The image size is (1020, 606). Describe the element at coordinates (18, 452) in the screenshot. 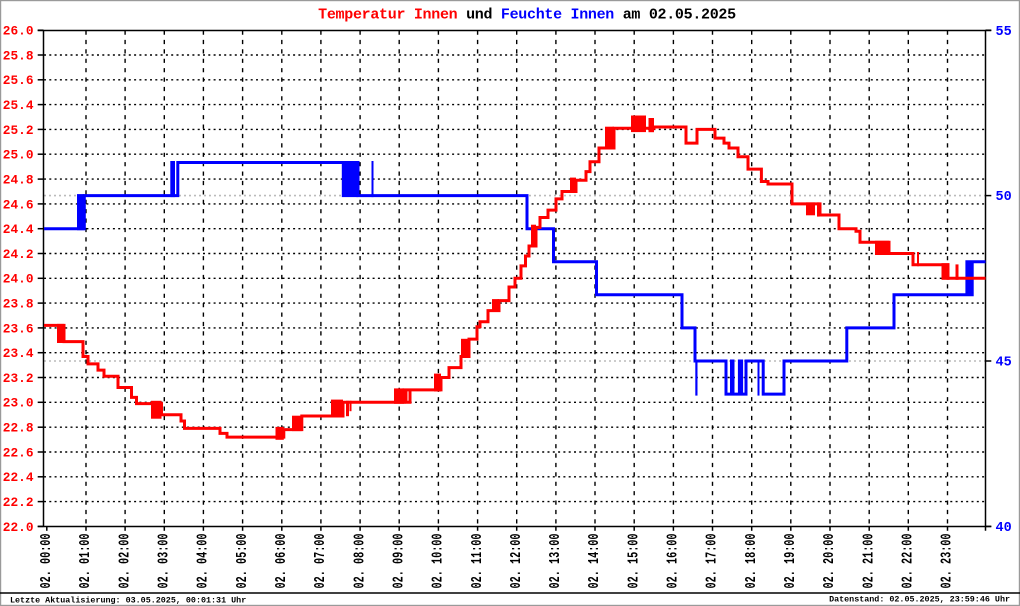

I see `svg-text: 22.6` at that location.